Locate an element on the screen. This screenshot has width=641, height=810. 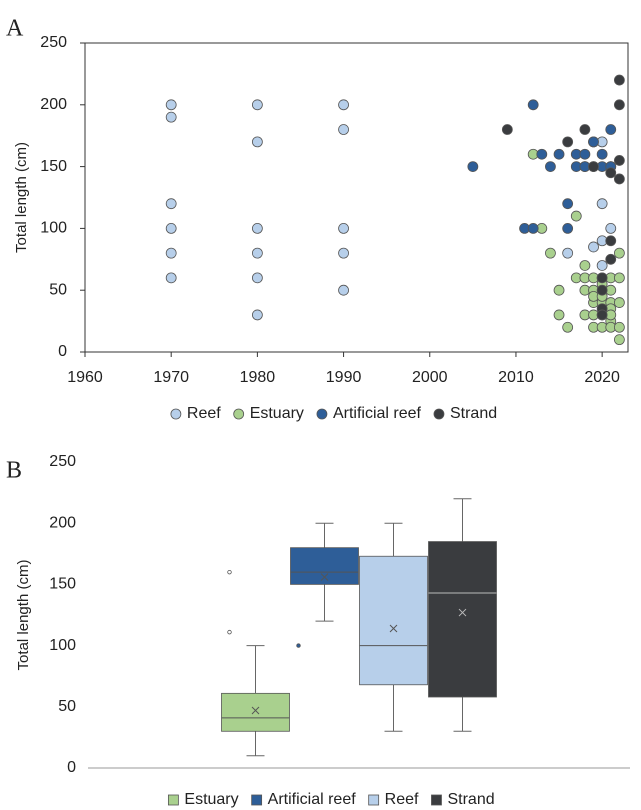
x-tick-label: 1970 is located at coordinates (171, 377).